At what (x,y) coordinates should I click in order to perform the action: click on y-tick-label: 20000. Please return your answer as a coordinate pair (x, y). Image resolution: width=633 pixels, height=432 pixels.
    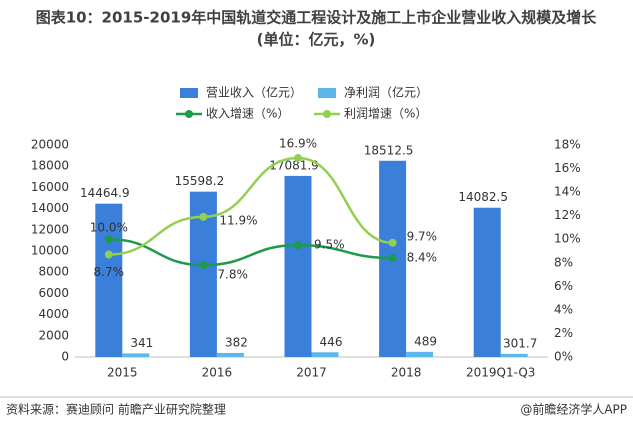
    Looking at the image, I should click on (50, 145).